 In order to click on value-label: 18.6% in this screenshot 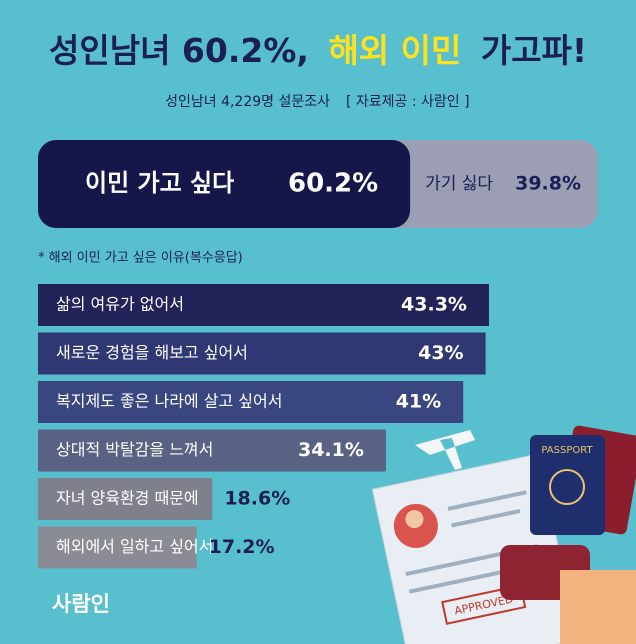, I will do `click(257, 499)`.